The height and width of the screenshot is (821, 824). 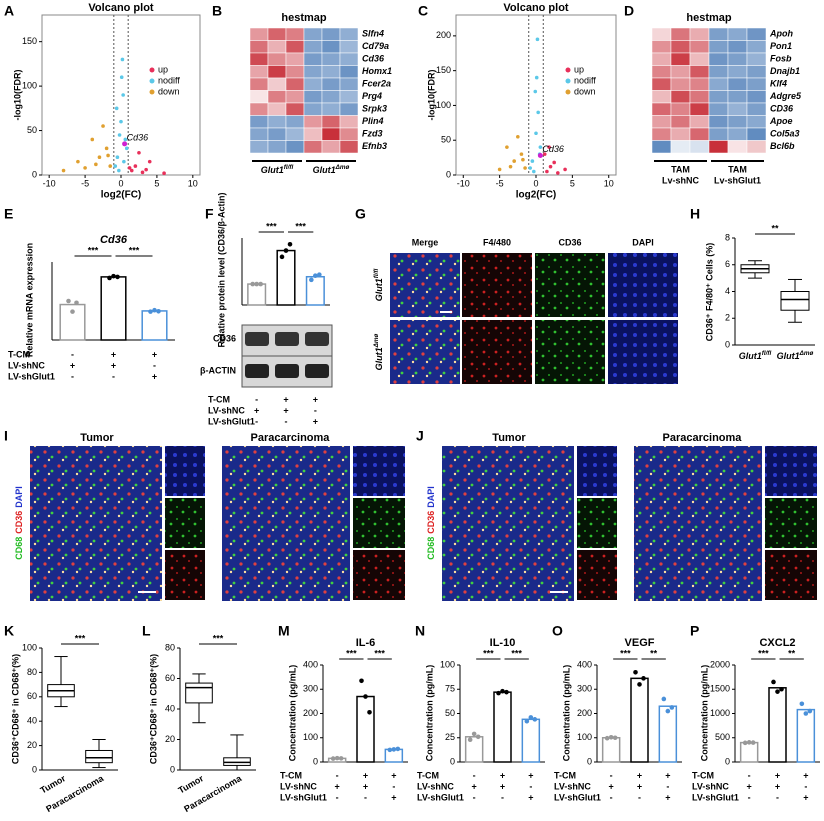 I want to click on y-tick-label: 60, so click(x=32, y=696).